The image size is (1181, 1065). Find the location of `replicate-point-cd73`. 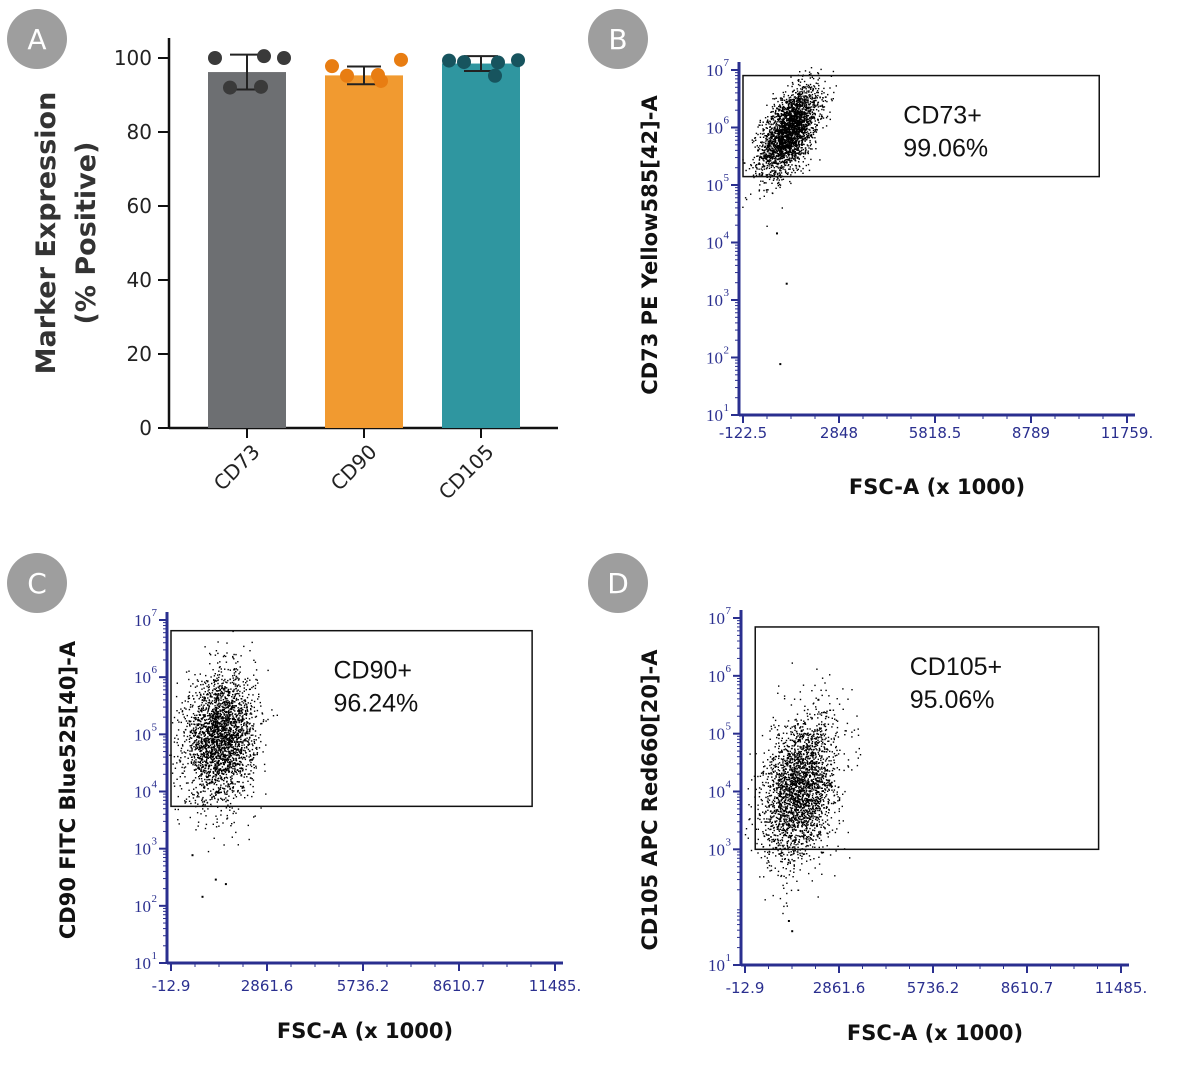

replicate-point-cd73 is located at coordinates (230, 87).